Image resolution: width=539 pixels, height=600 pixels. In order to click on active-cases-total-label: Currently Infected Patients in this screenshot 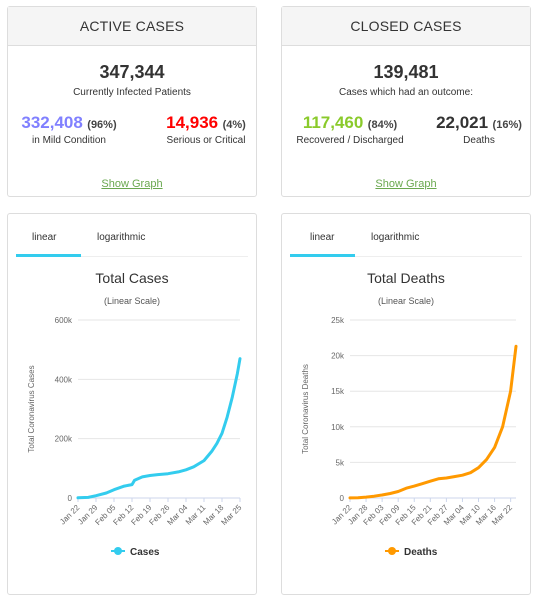, I will do `click(132, 92)`.